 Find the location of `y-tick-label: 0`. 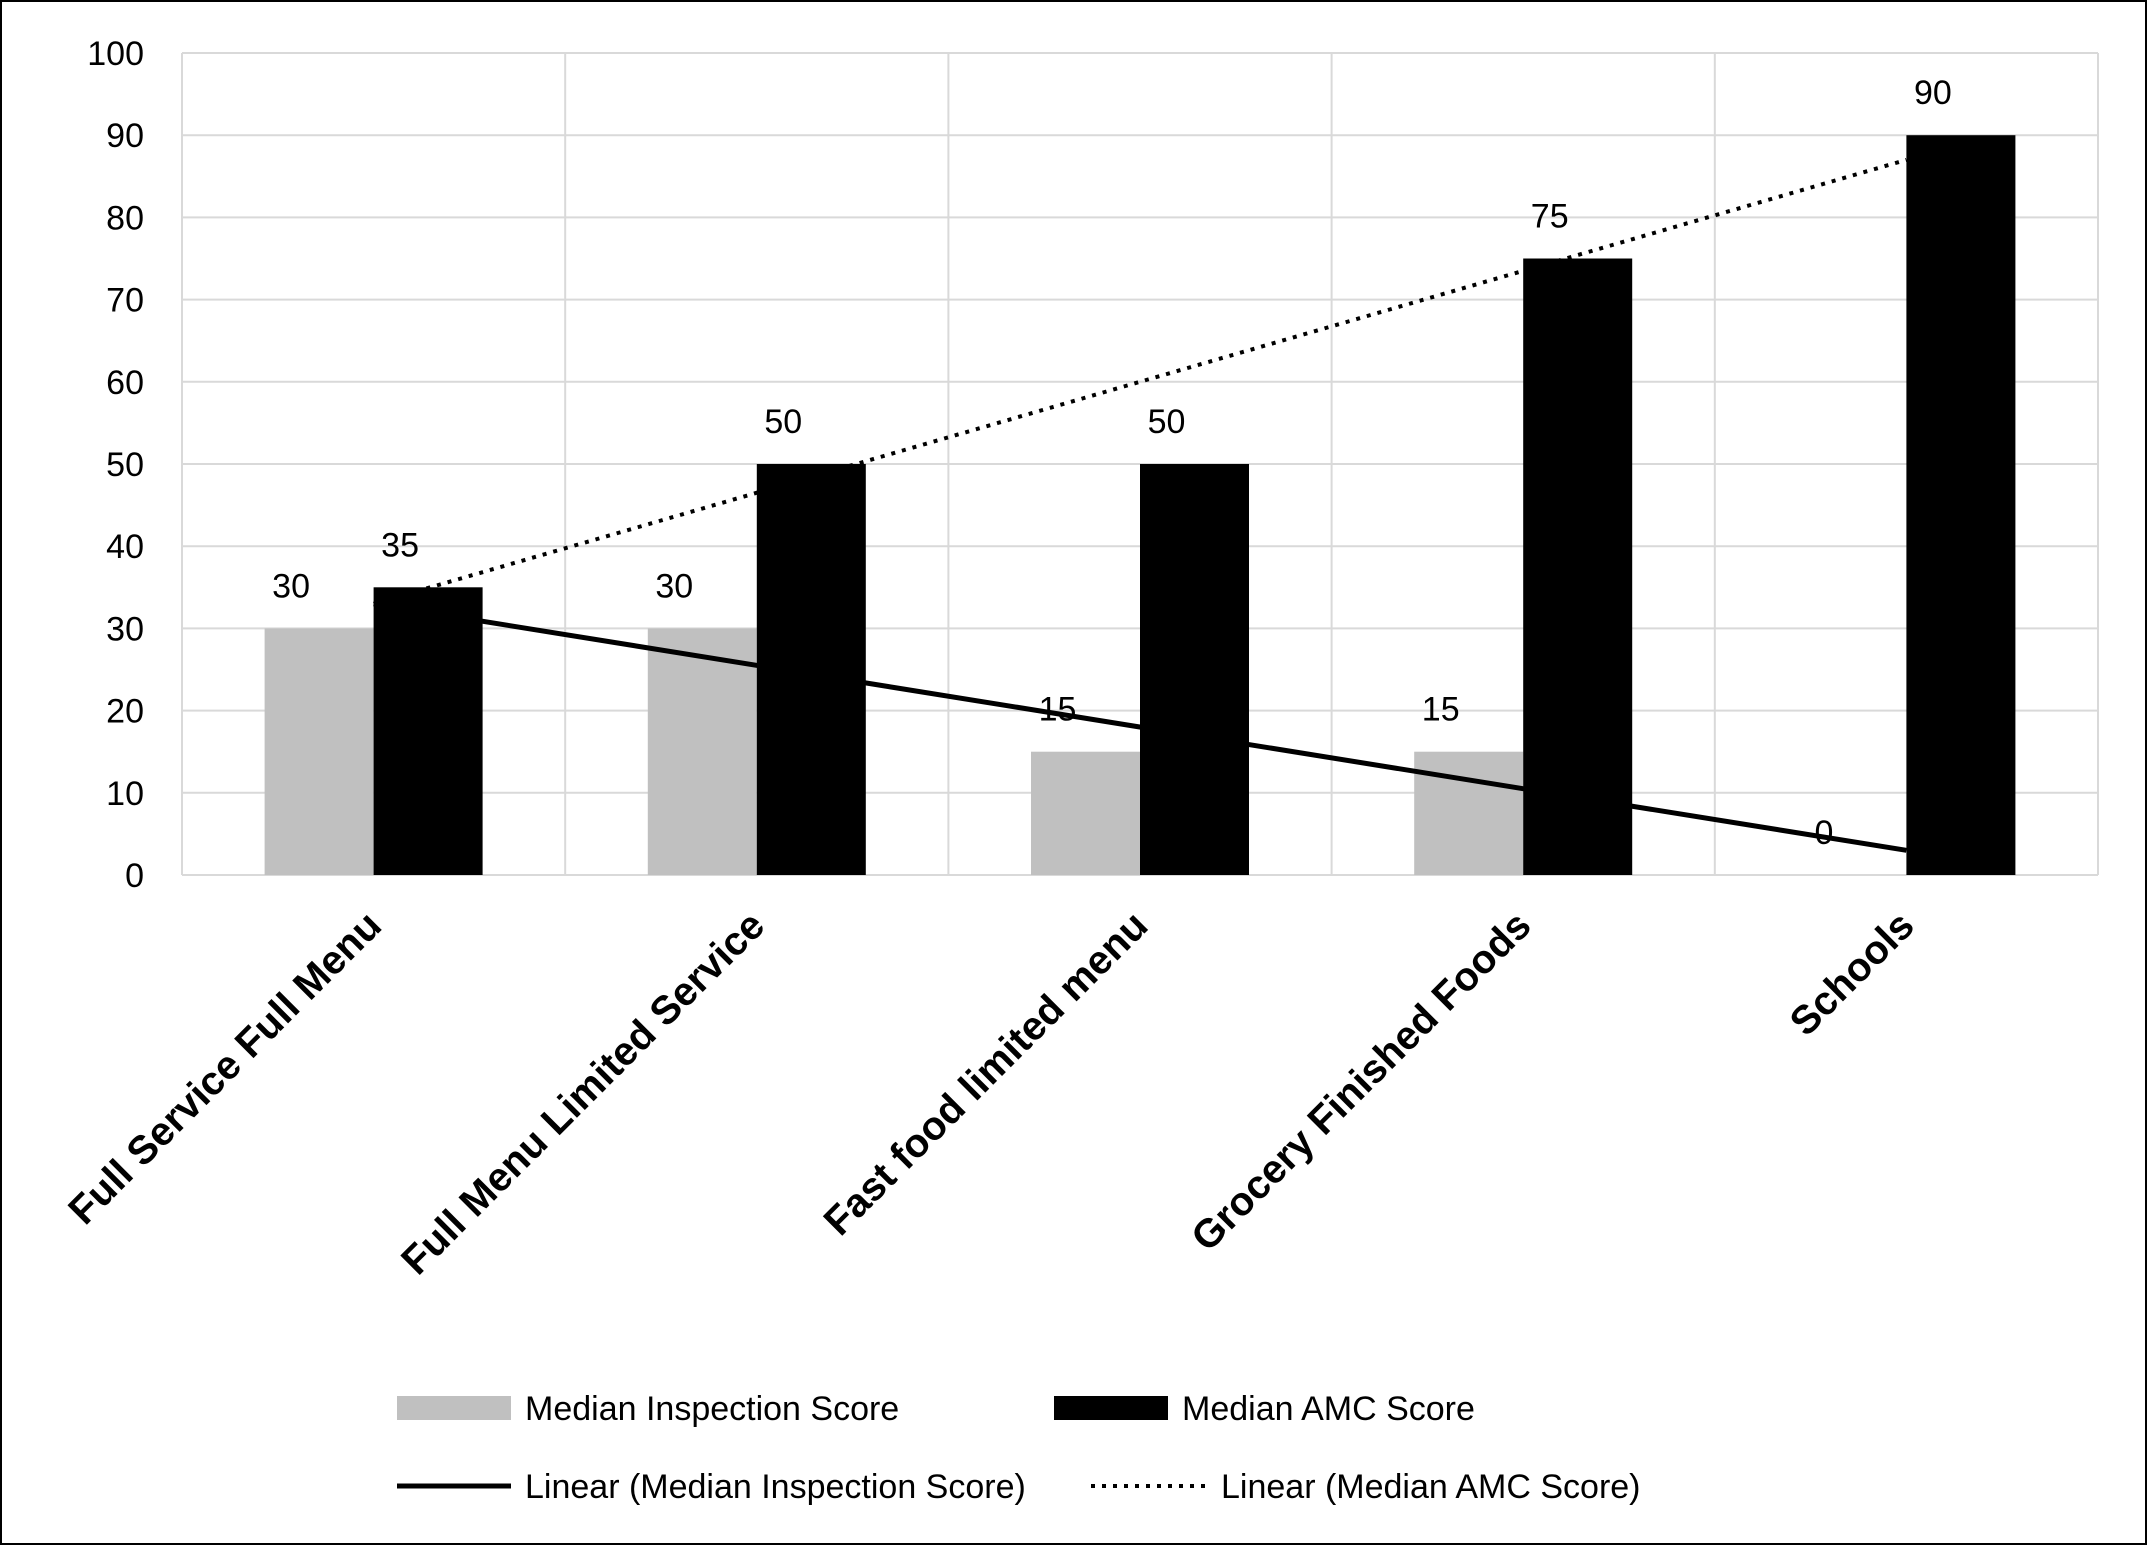

y-tick-label: 0 is located at coordinates (134, 876).